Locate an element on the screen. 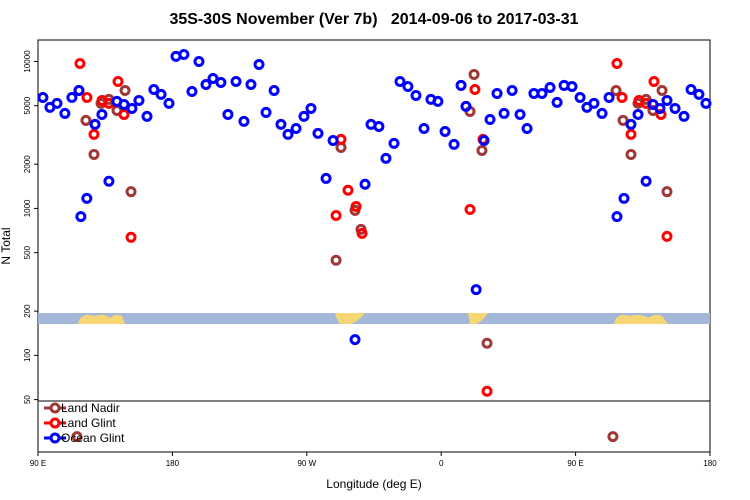 This screenshot has height=500, width=750. x-tick-label: 90 W is located at coordinates (306, 463).